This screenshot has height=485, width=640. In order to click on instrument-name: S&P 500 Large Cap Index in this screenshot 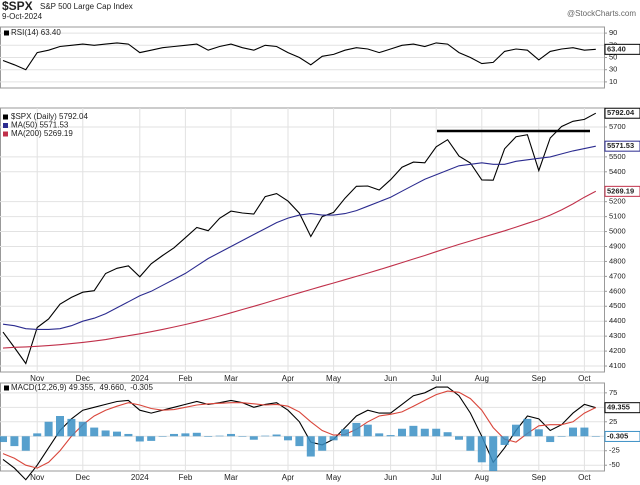, I will do `click(86, 6)`.